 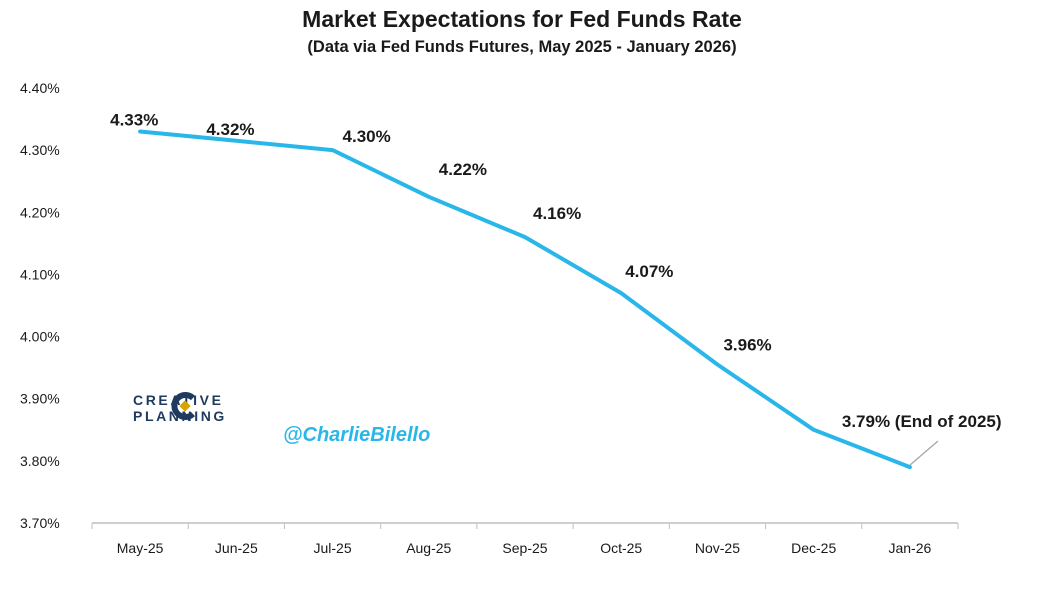 I want to click on y-tick-label: 4.00%, so click(x=40, y=337).